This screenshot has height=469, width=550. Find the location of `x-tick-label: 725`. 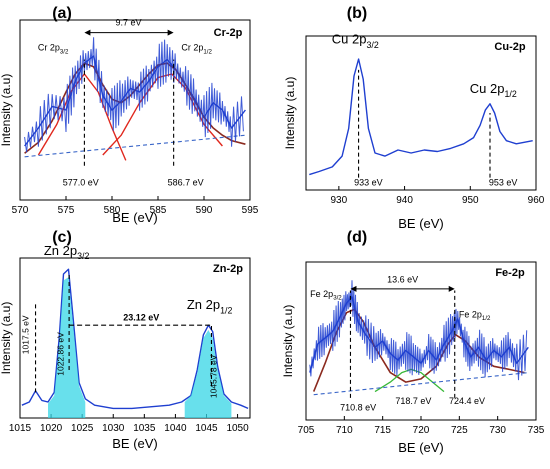

x-tick-label: 725 is located at coordinates (459, 430).